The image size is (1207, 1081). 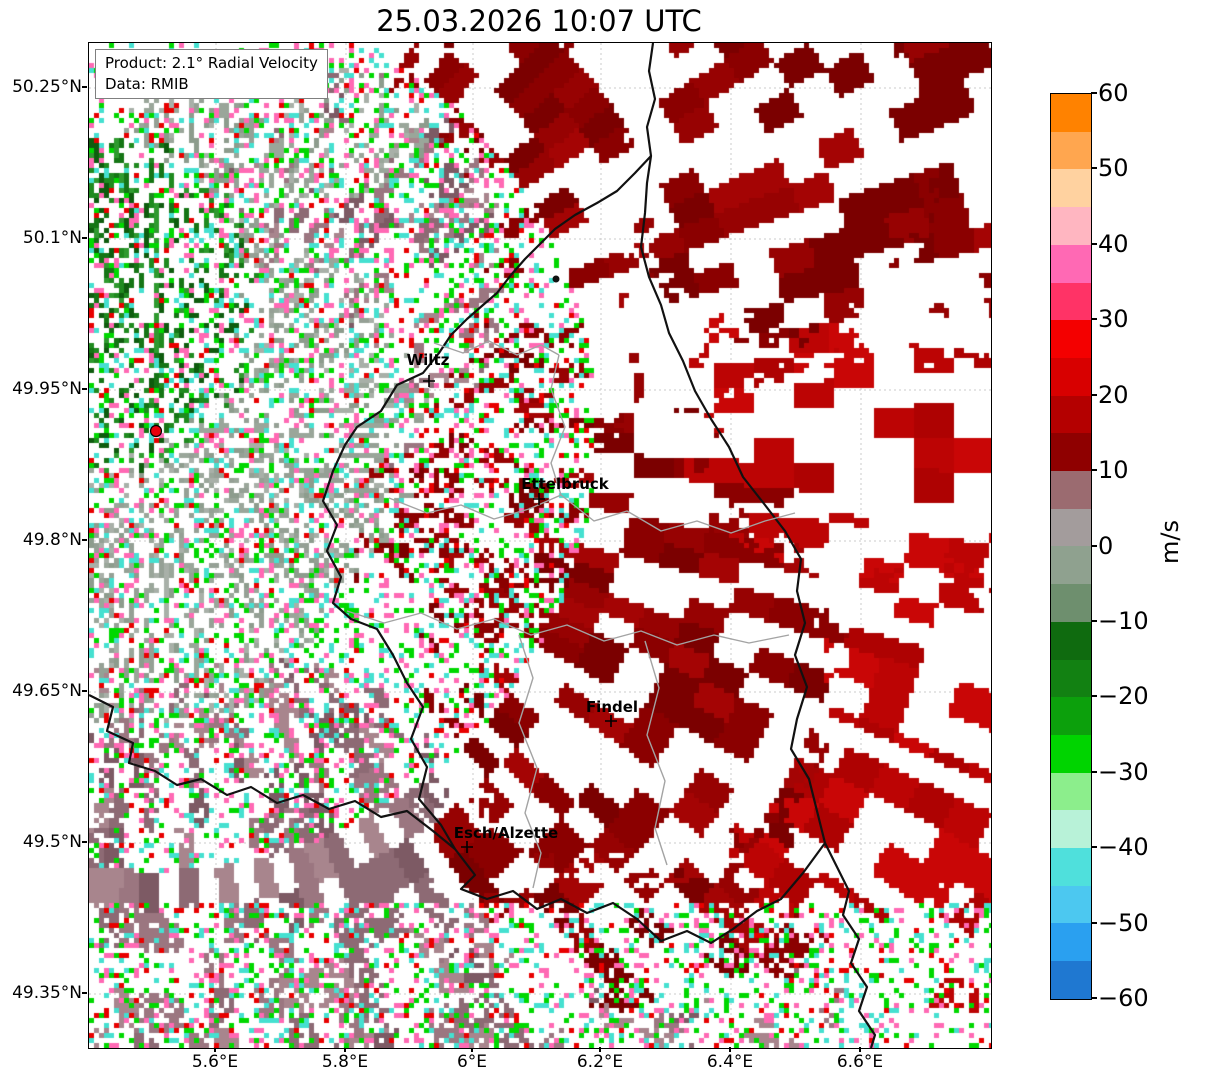 I want to click on y-axis-tick-label: 49.5°N, so click(x=52, y=842).